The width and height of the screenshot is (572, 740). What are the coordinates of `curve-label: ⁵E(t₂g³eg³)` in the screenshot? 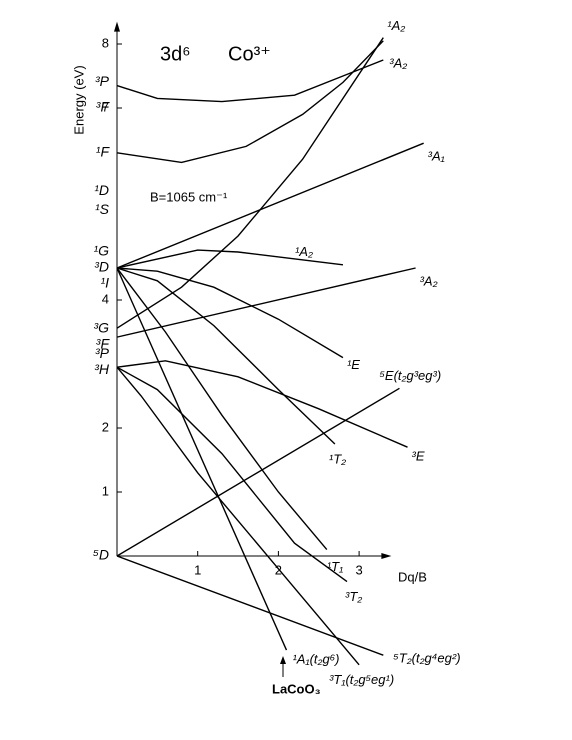 It's located at (410, 375).